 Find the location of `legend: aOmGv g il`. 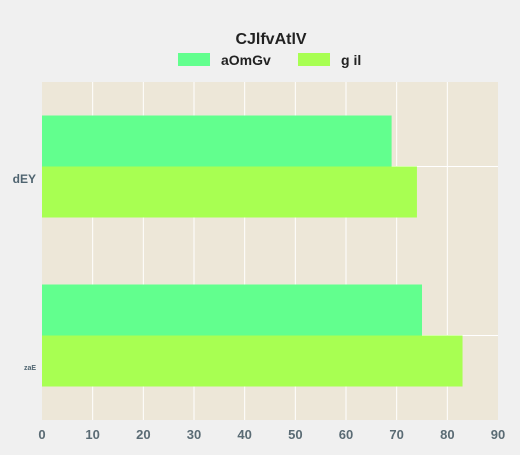

legend: aOmGv g il is located at coordinates (269, 60).